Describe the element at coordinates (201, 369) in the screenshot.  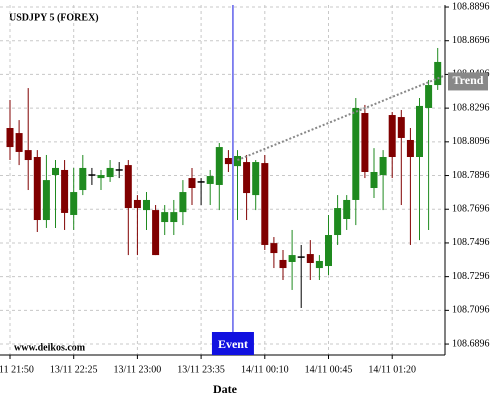
I see `x-tick-label: 13/11 23:35` at that location.